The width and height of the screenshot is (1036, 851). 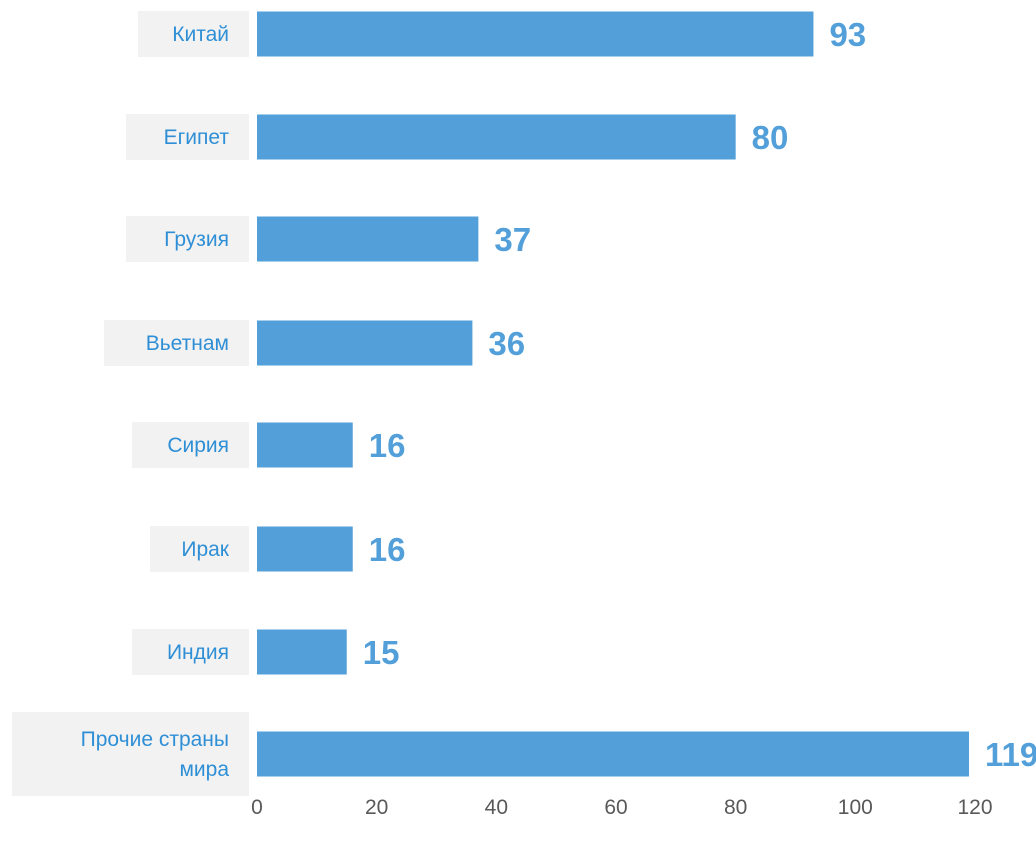 I want to click on category-4-value-label: 36, so click(x=506, y=343).